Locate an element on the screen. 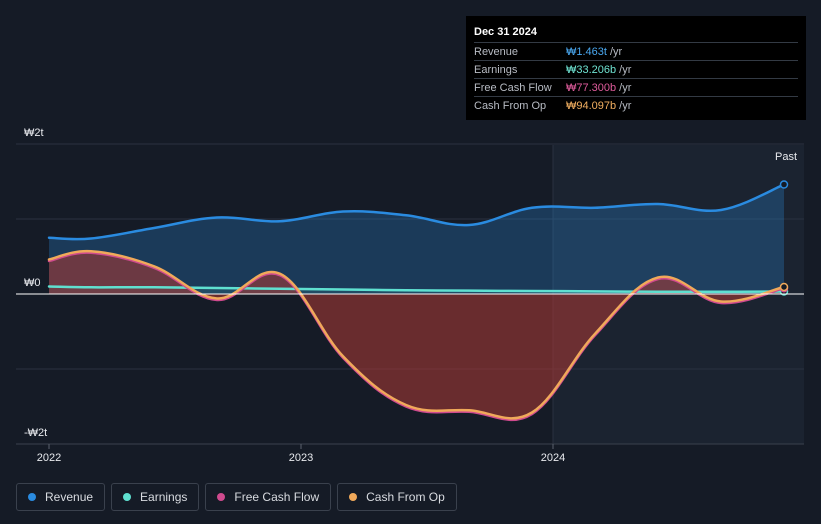  line-revenue is located at coordinates (416, 212).